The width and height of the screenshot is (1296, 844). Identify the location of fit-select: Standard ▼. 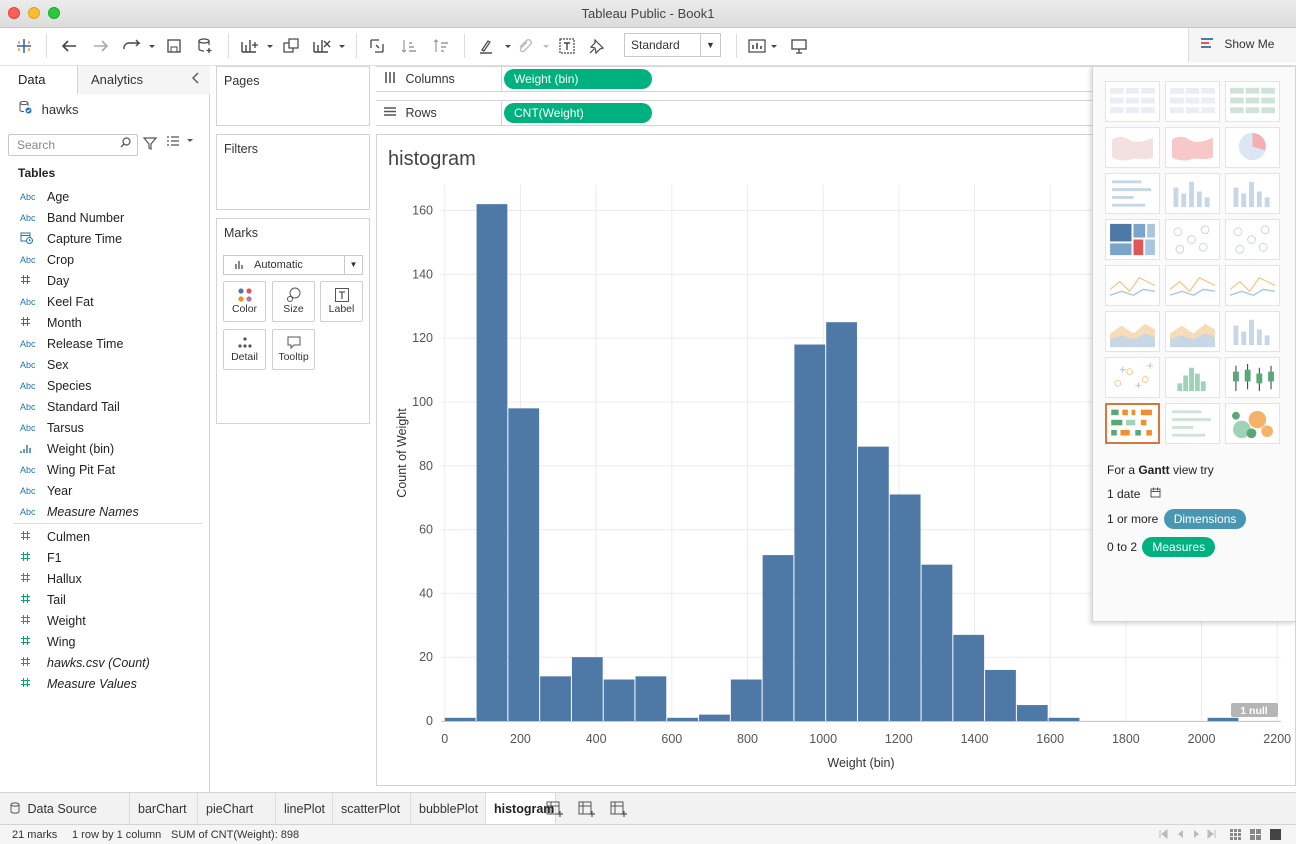
(672, 45).